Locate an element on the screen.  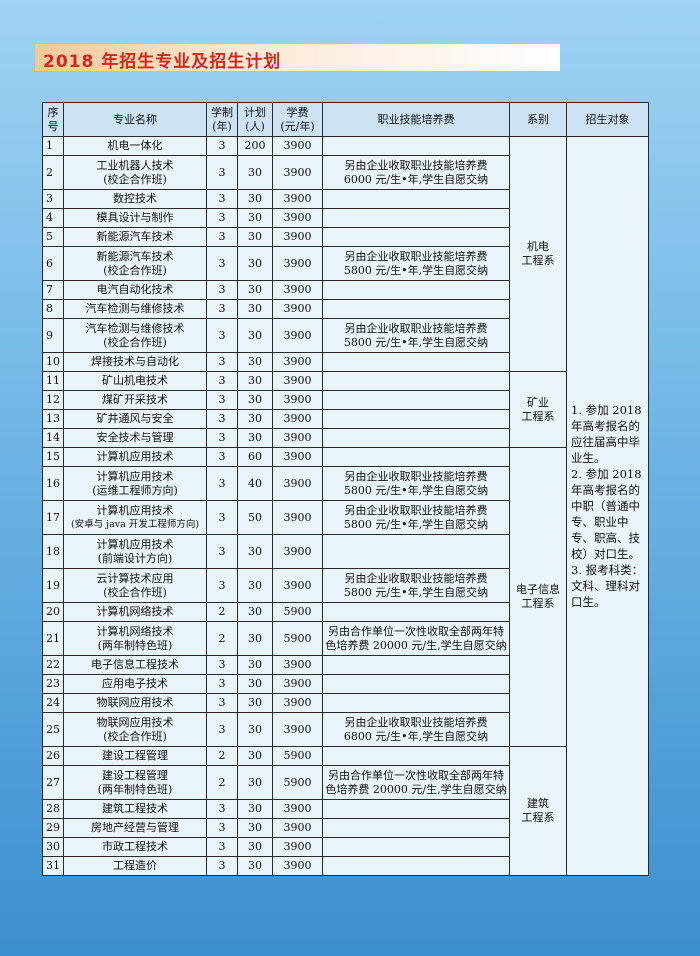
major-name: 计算机网络技术 (两年制特色班) is located at coordinates (135, 638).